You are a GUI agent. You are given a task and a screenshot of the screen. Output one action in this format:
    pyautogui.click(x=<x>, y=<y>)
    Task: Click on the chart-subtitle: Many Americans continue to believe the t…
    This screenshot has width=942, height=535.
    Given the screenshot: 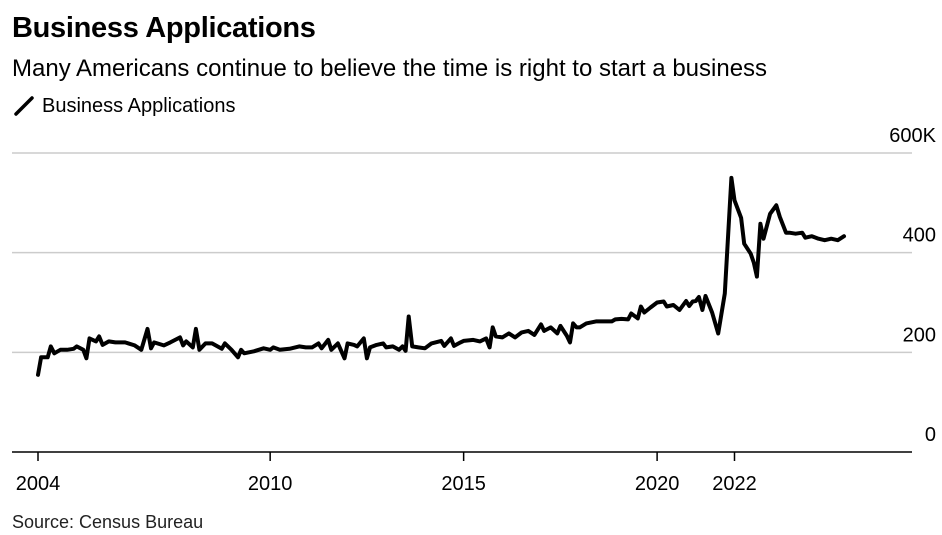 What is the action you would take?
    pyautogui.click(x=390, y=68)
    